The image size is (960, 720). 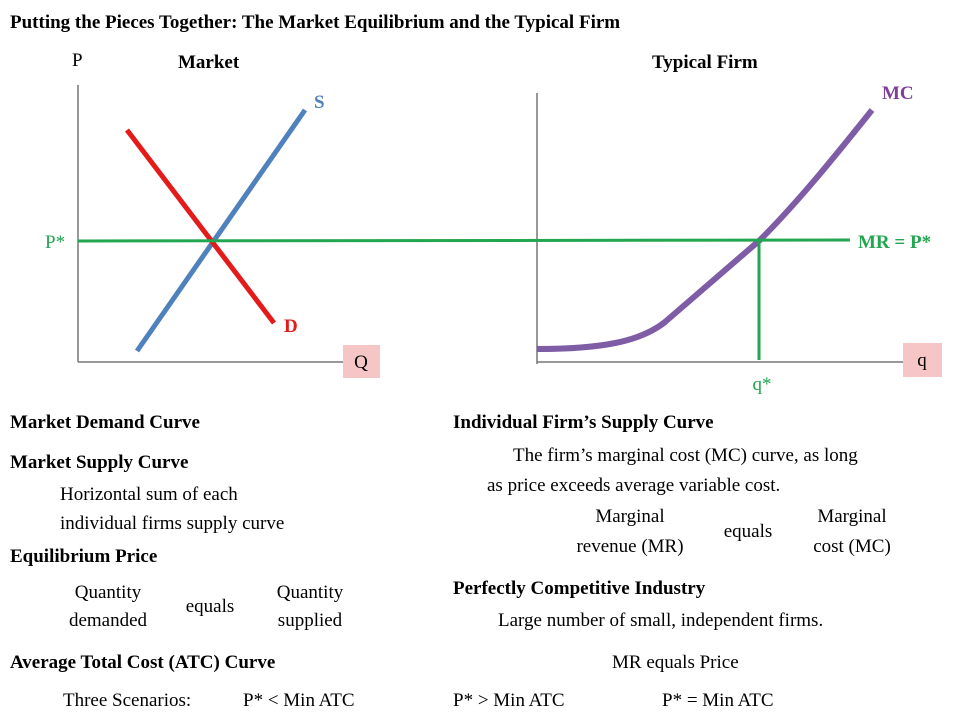 I want to click on text: cost (MC), so click(x=852, y=546).